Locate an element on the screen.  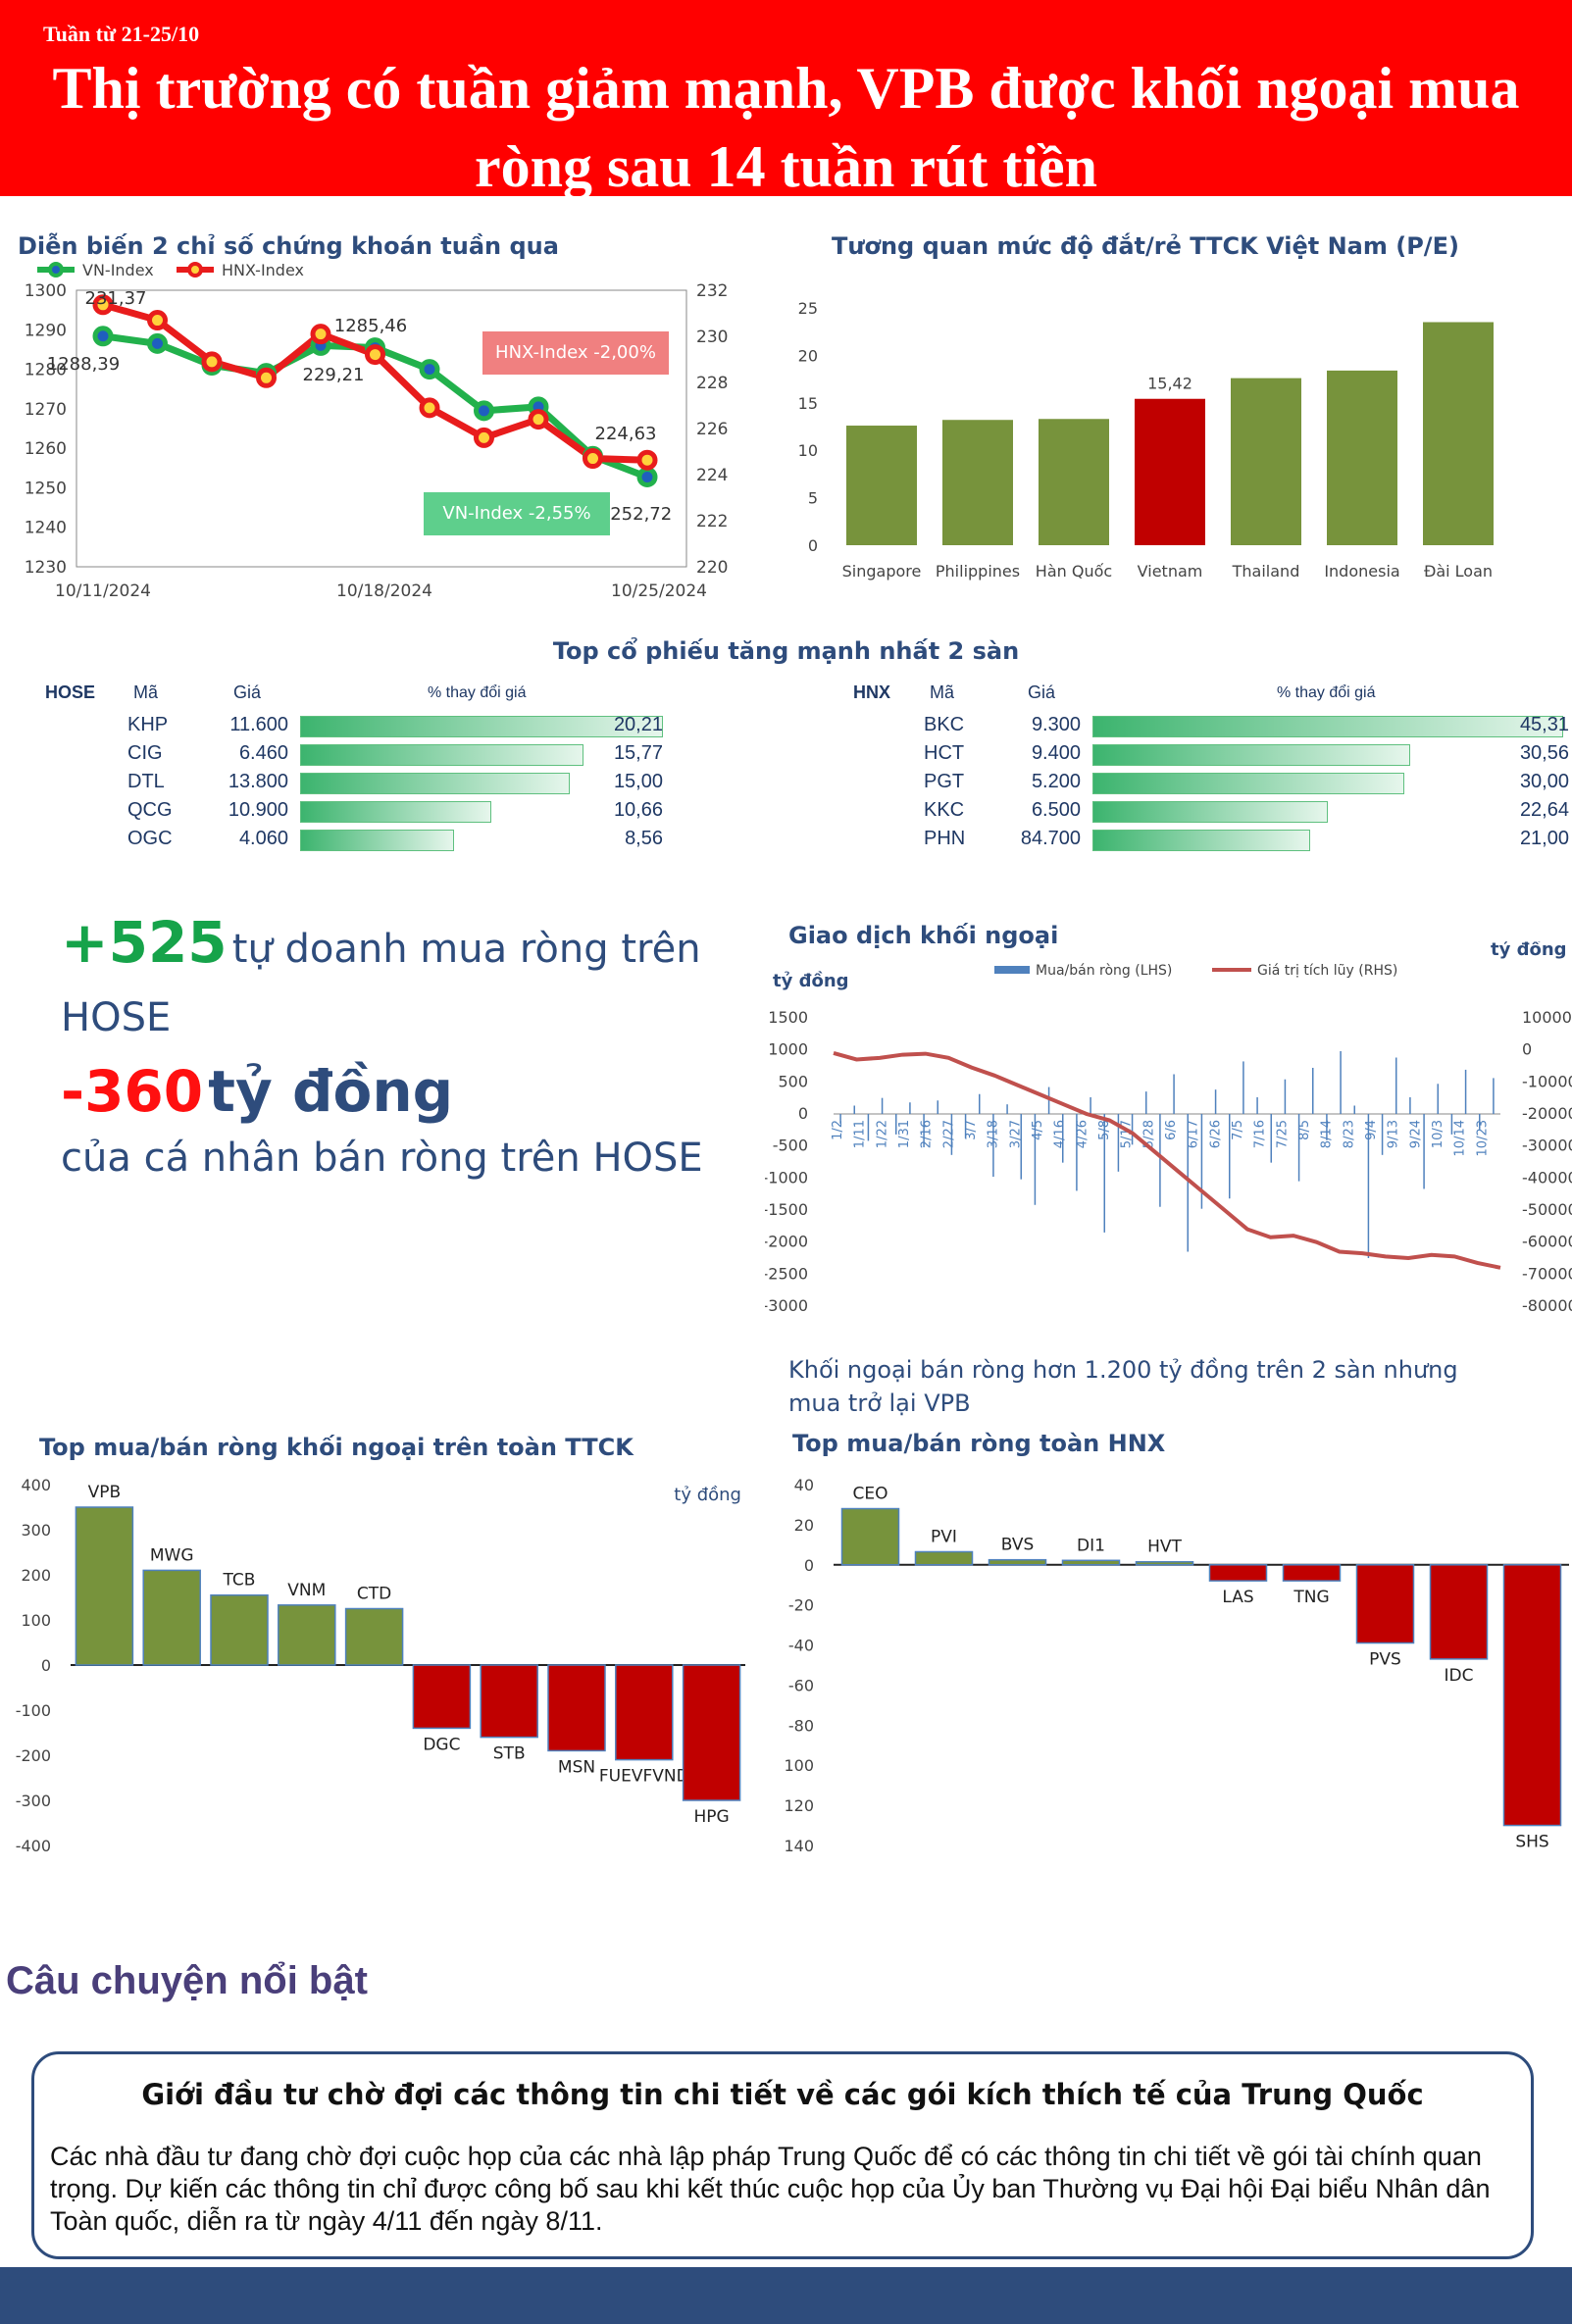
legend-bar-label: Mua/bán ròng (LHS) is located at coordinates (1104, 971).